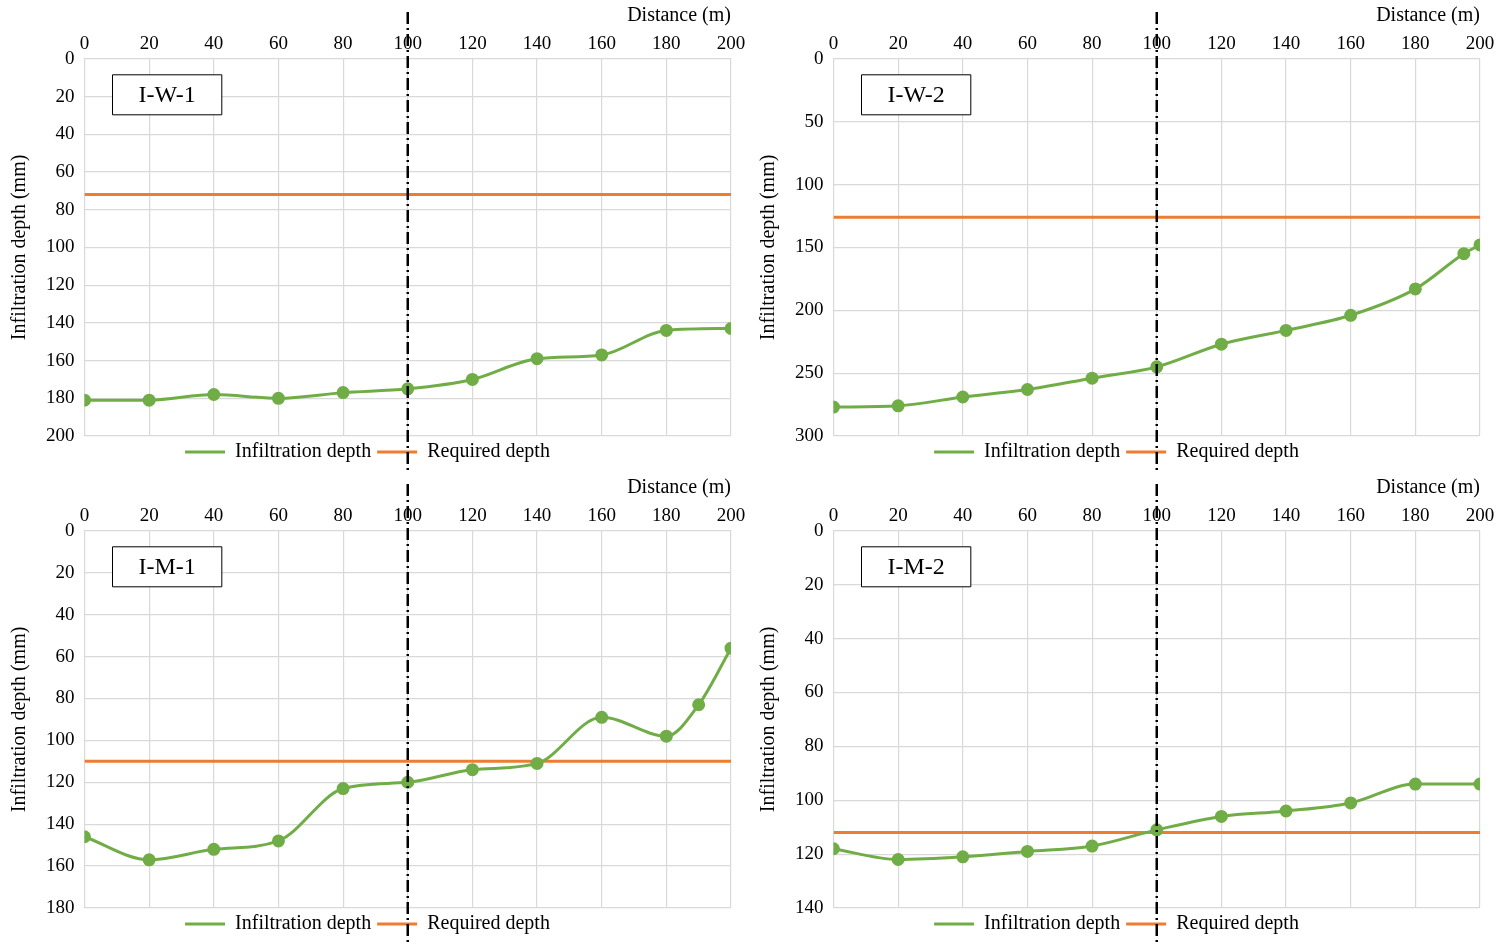  Describe the element at coordinates (814, 120) in the screenshot. I see `y-tick-label: 50` at that location.